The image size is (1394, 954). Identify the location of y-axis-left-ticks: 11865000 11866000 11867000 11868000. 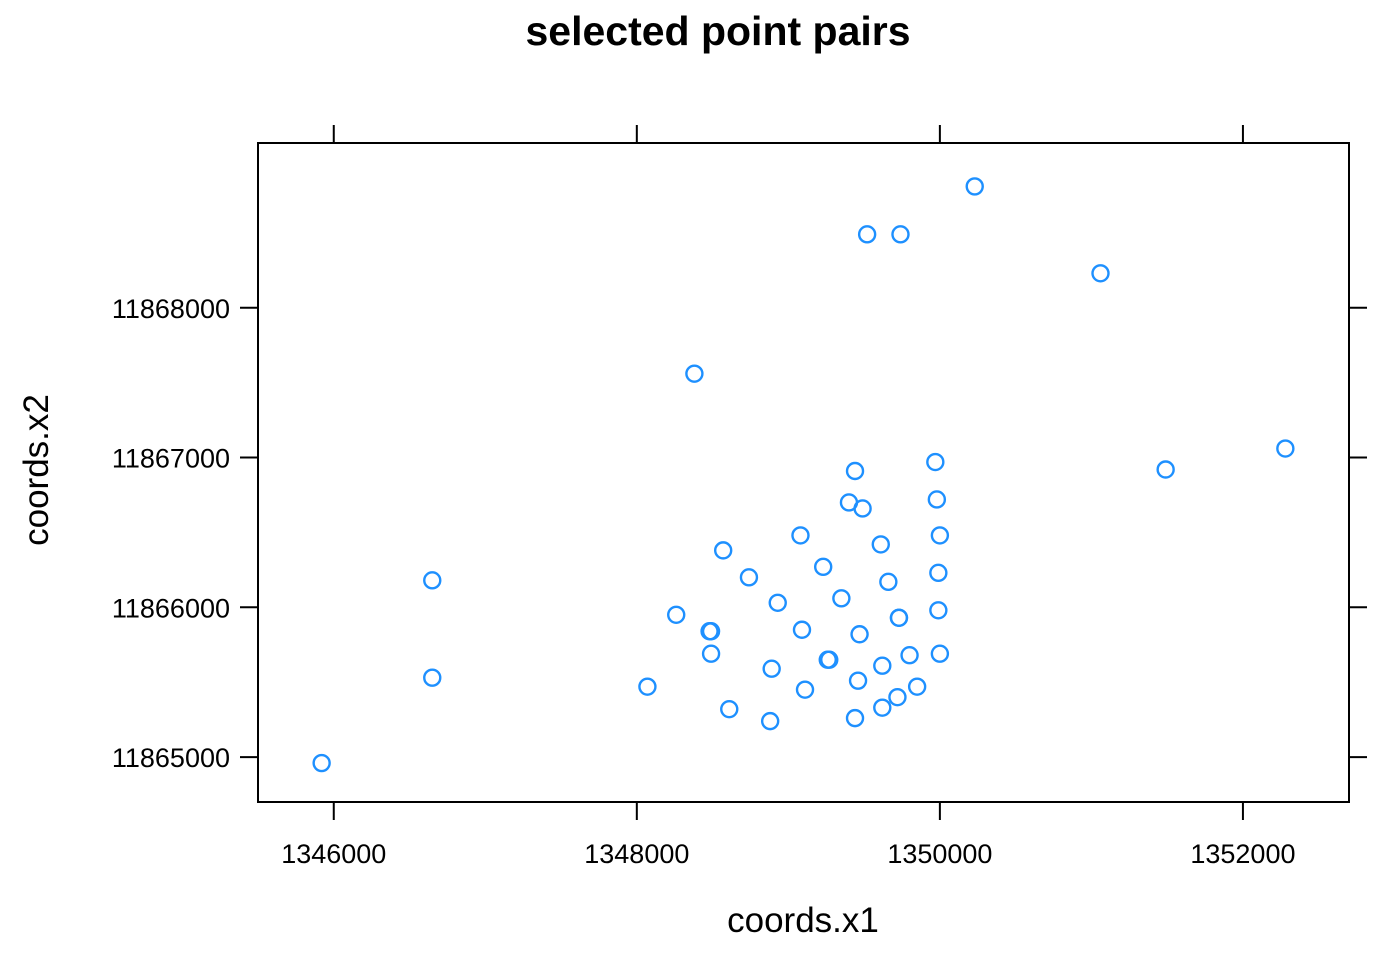
(185, 533).